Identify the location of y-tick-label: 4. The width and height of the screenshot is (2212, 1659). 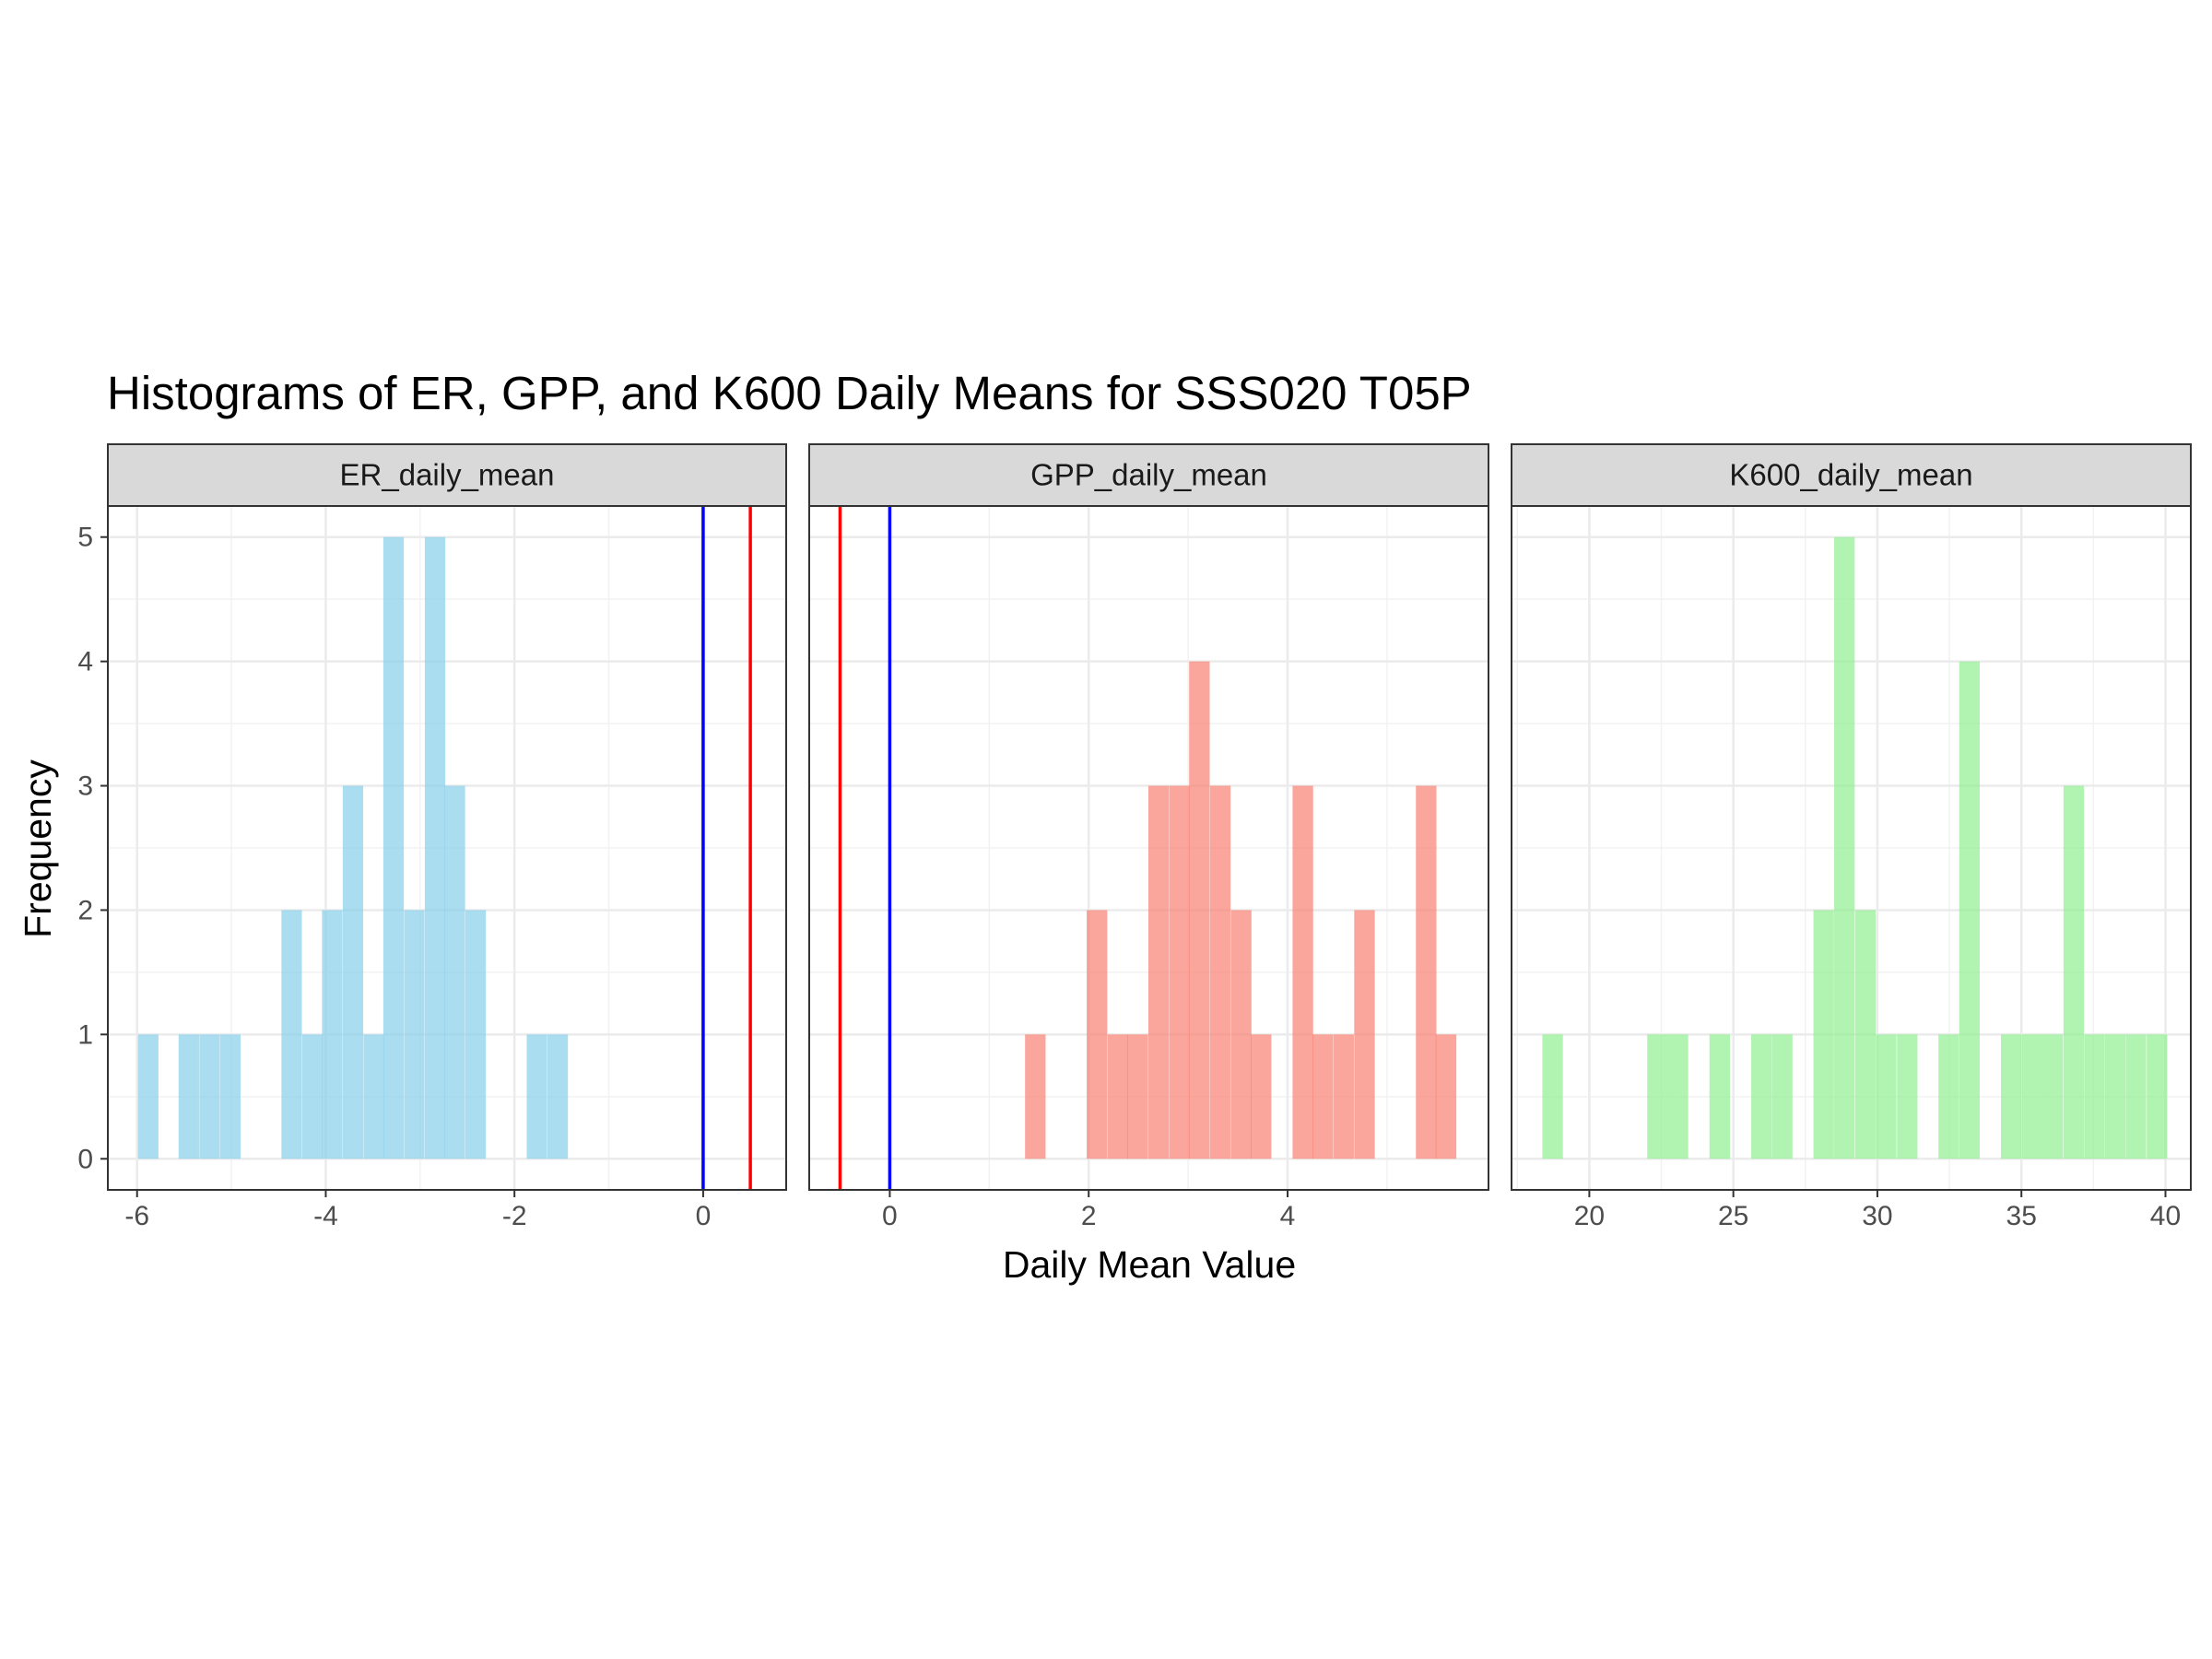
(85, 662).